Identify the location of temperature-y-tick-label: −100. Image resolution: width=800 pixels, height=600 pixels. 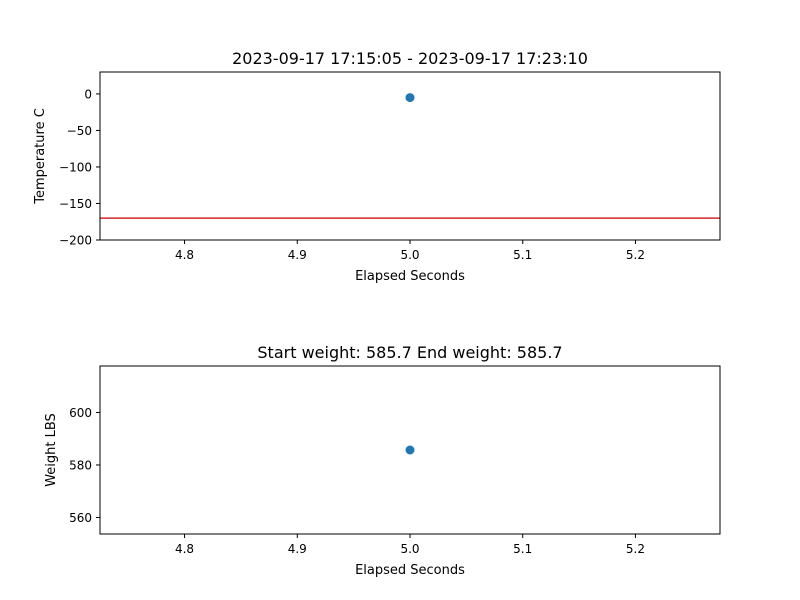
(75, 167).